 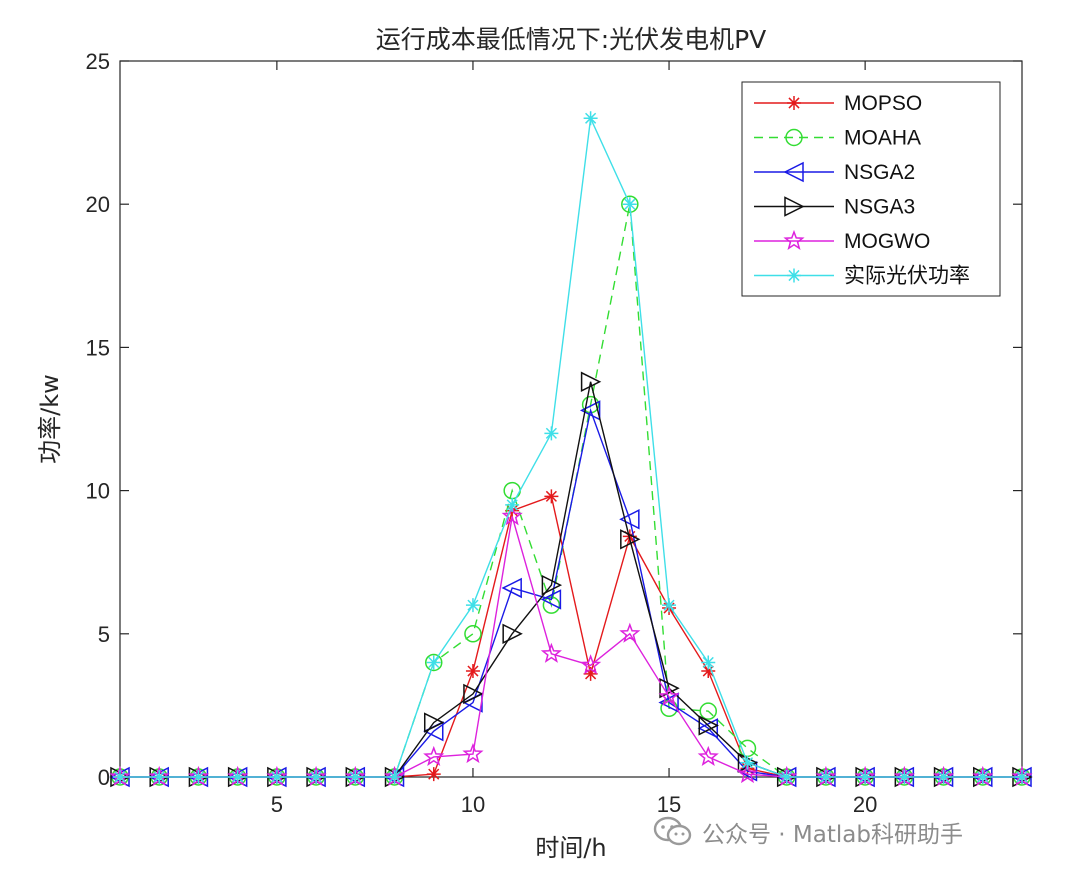 What do you see at coordinates (104, 777) in the screenshot?
I see `y-tick-label: 0` at bounding box center [104, 777].